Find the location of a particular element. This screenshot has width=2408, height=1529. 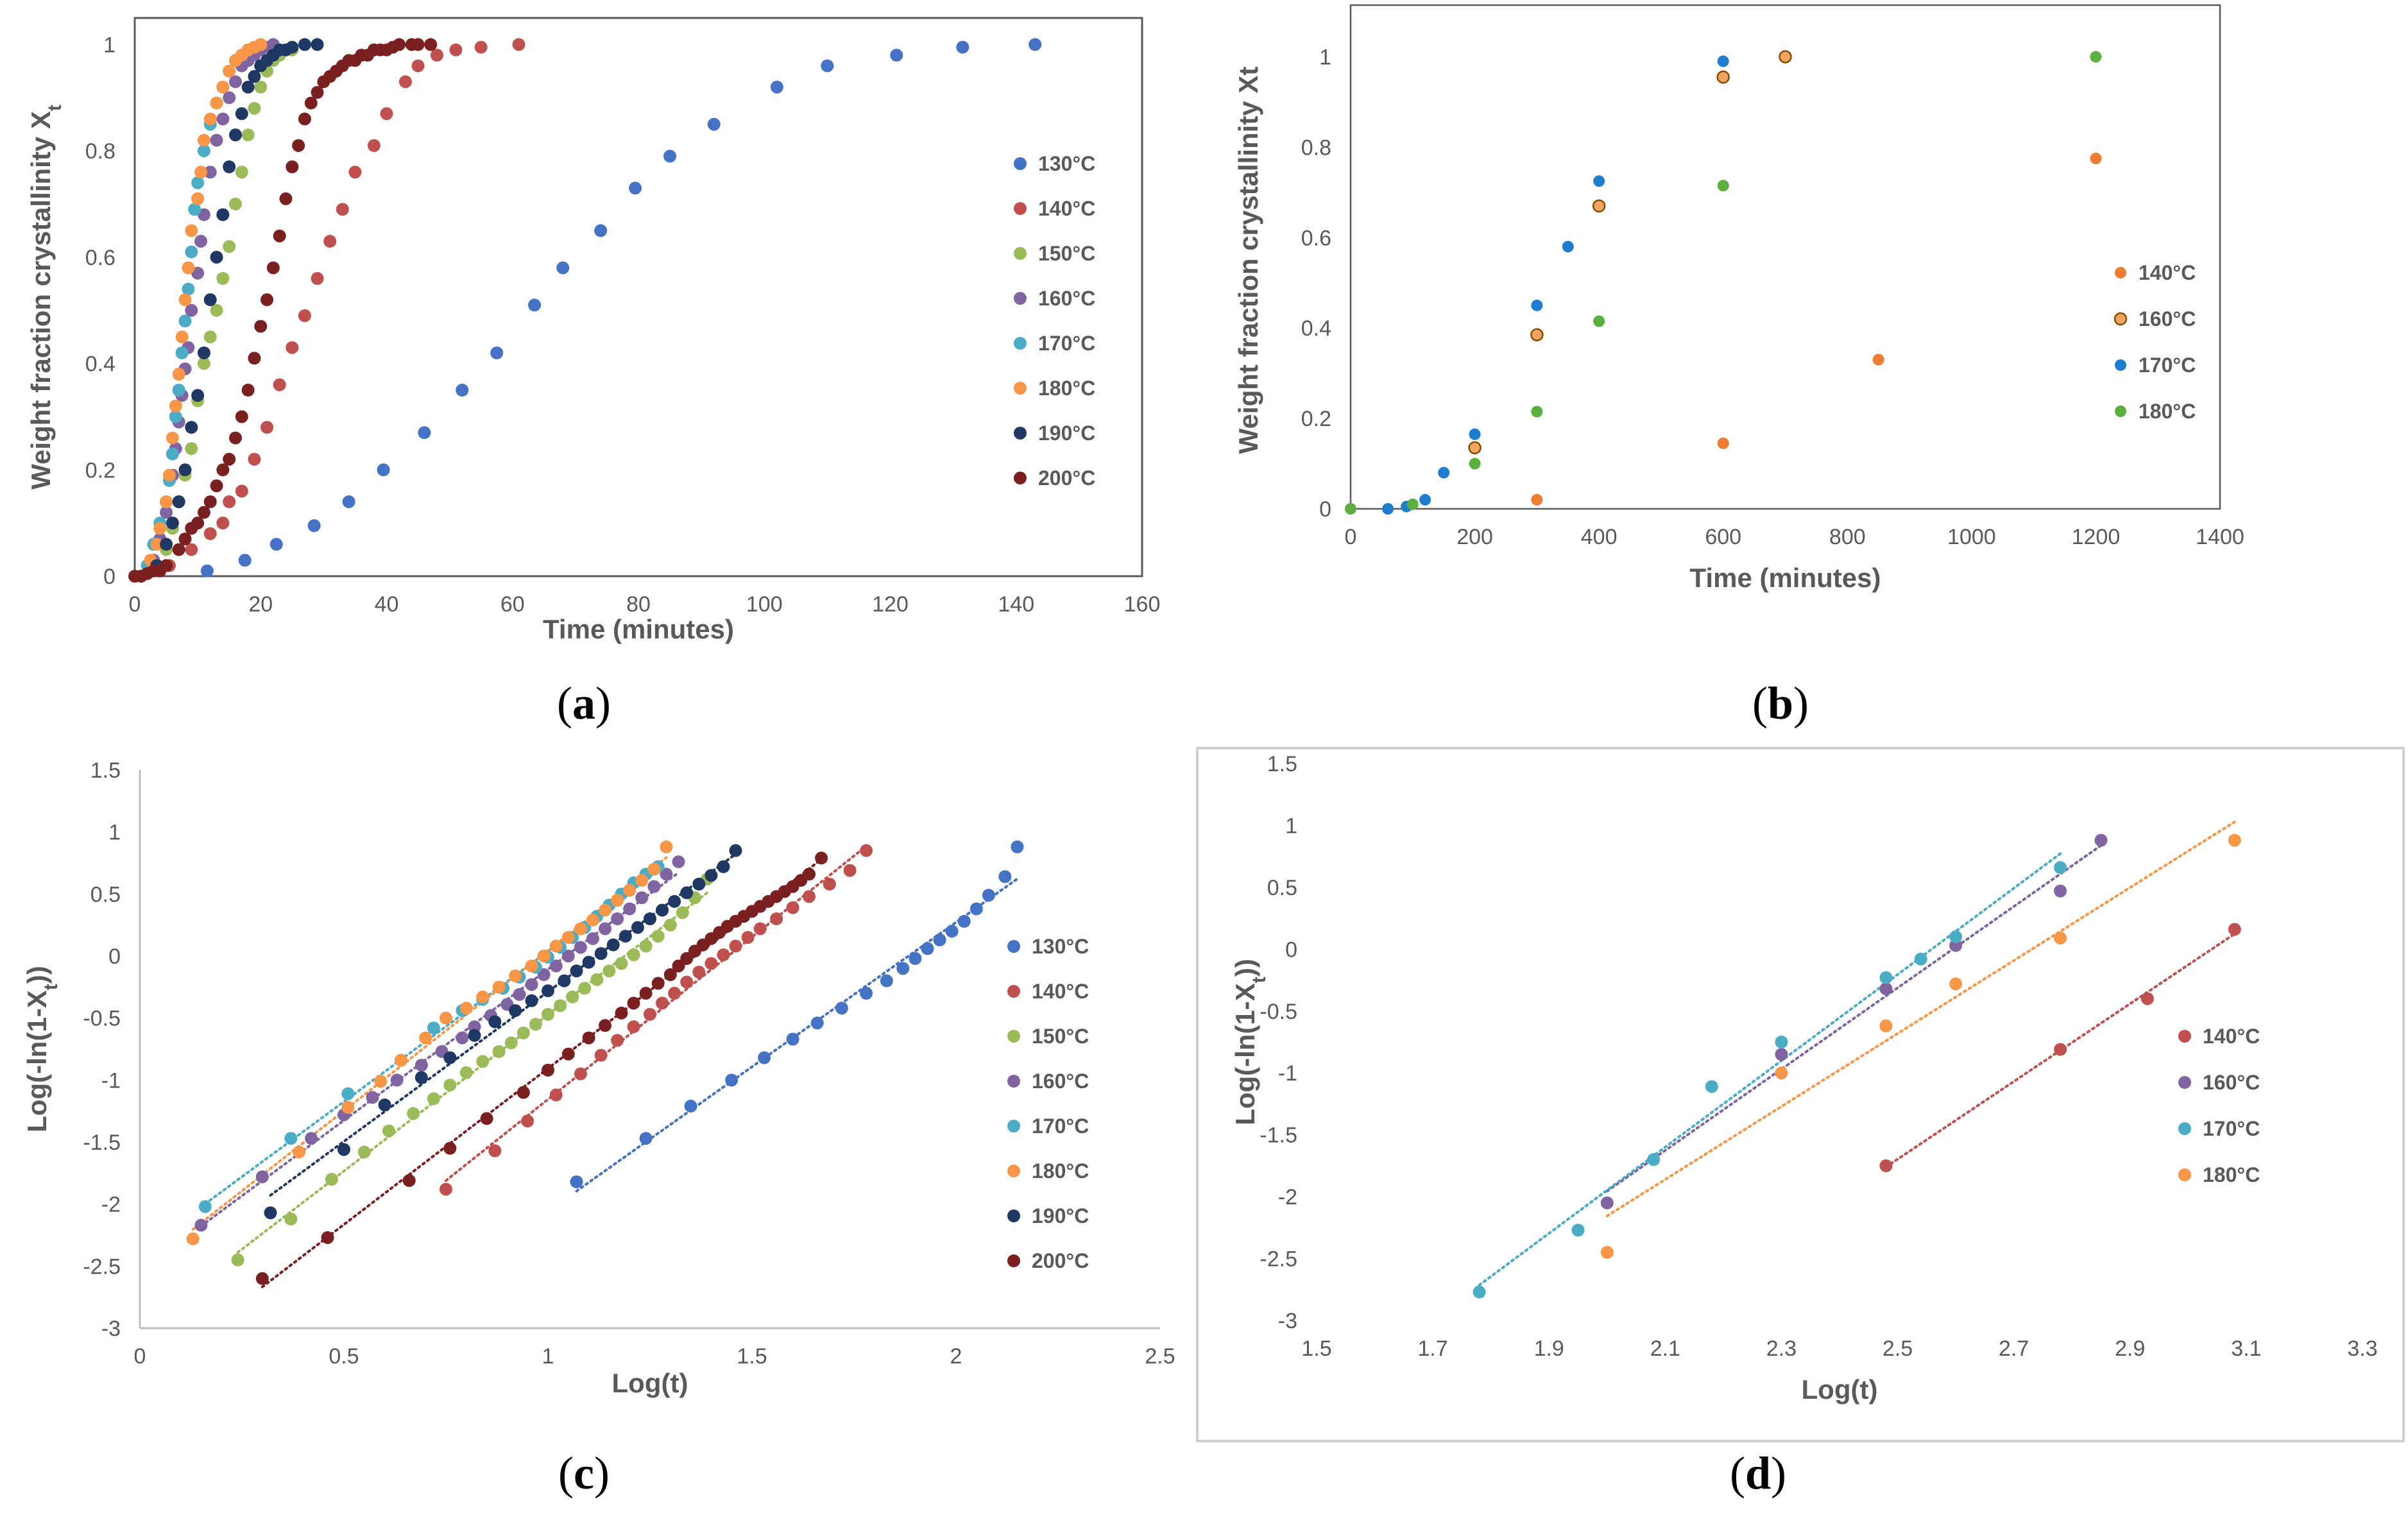

chart-a-legend-label: 160°C is located at coordinates (1066, 298).